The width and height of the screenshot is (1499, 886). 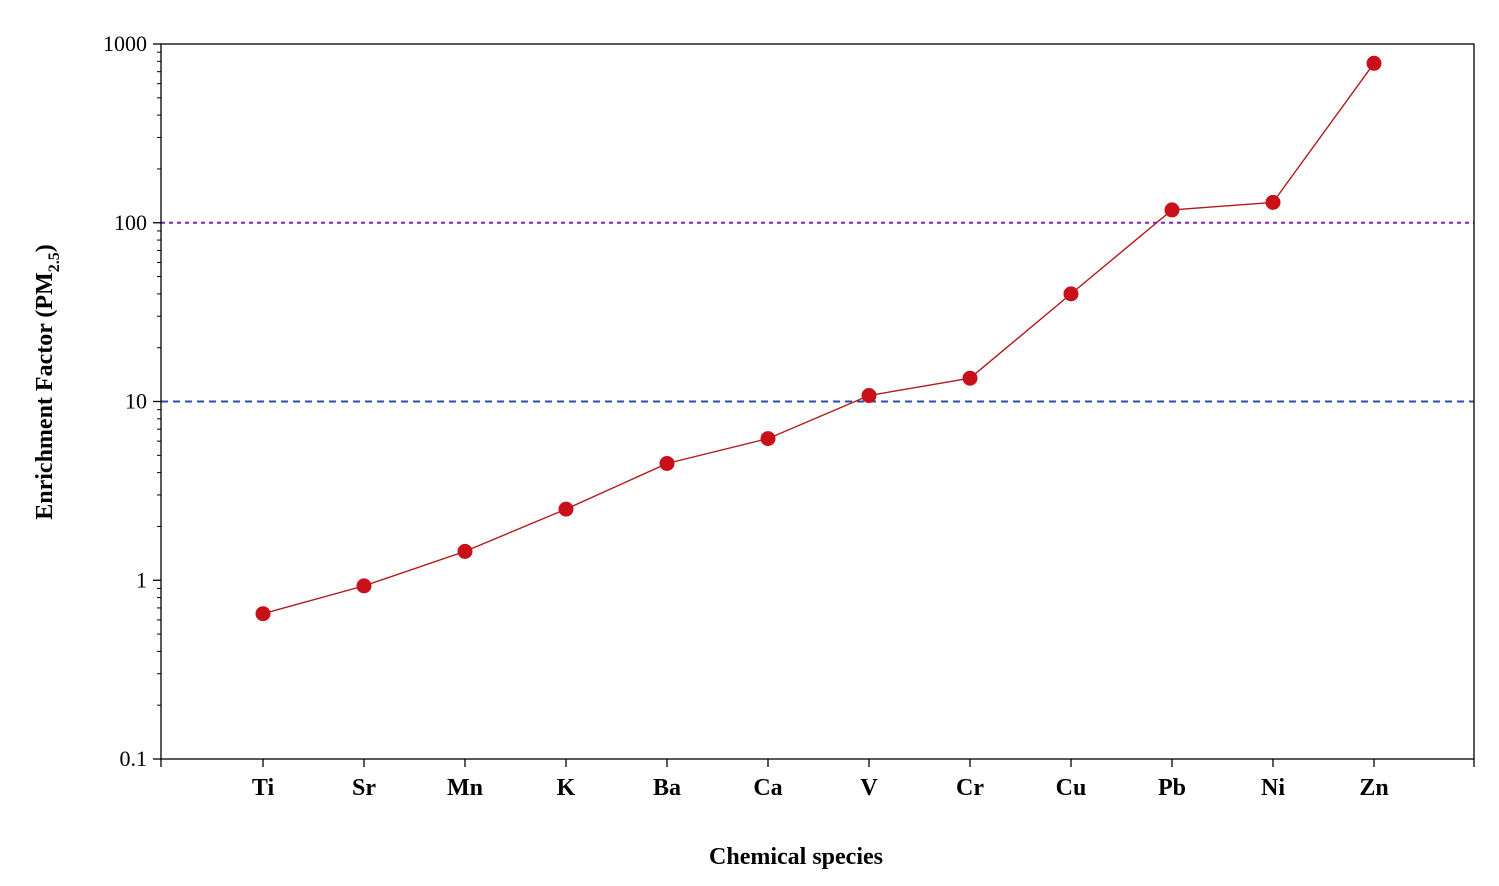 What do you see at coordinates (796, 857) in the screenshot?
I see `x-axis-title: Chemical species` at bounding box center [796, 857].